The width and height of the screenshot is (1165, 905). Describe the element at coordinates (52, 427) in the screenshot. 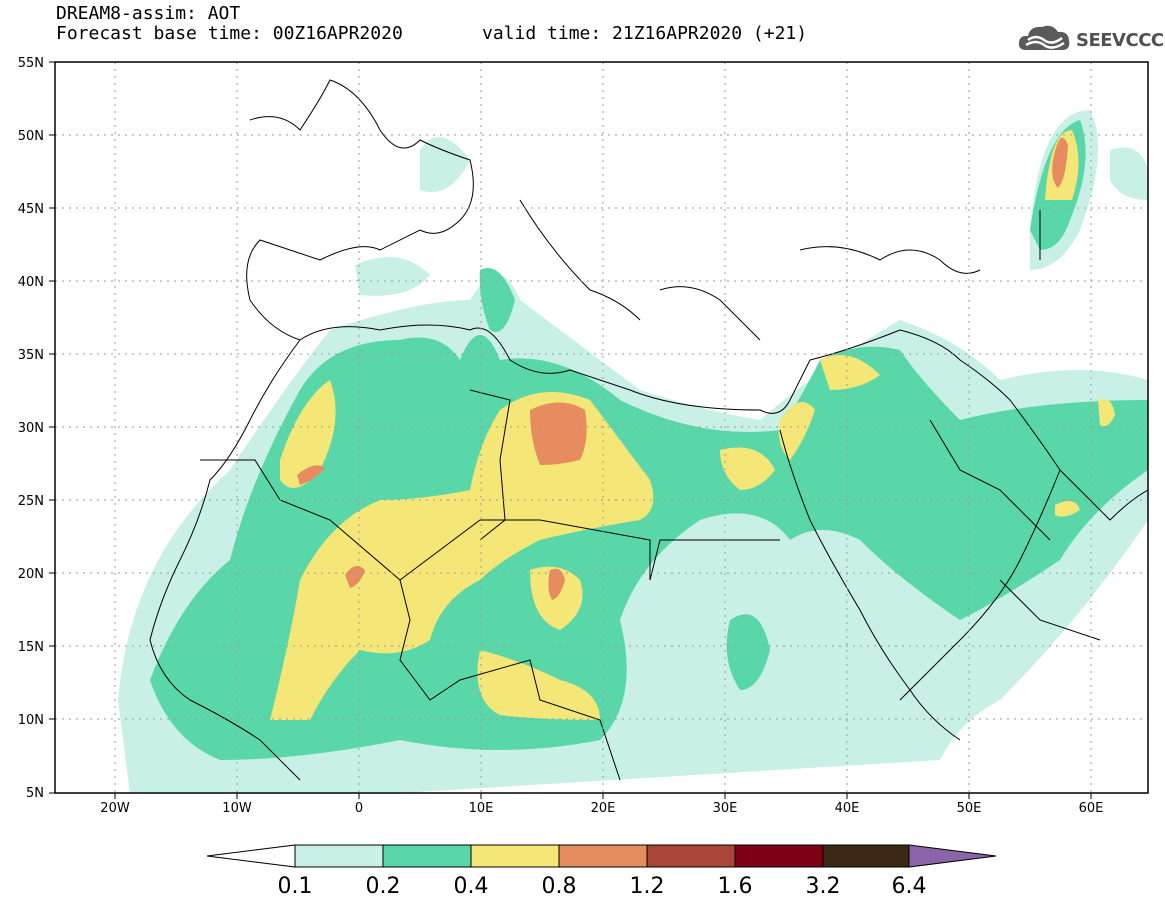

I see `lat-ticks` at that location.